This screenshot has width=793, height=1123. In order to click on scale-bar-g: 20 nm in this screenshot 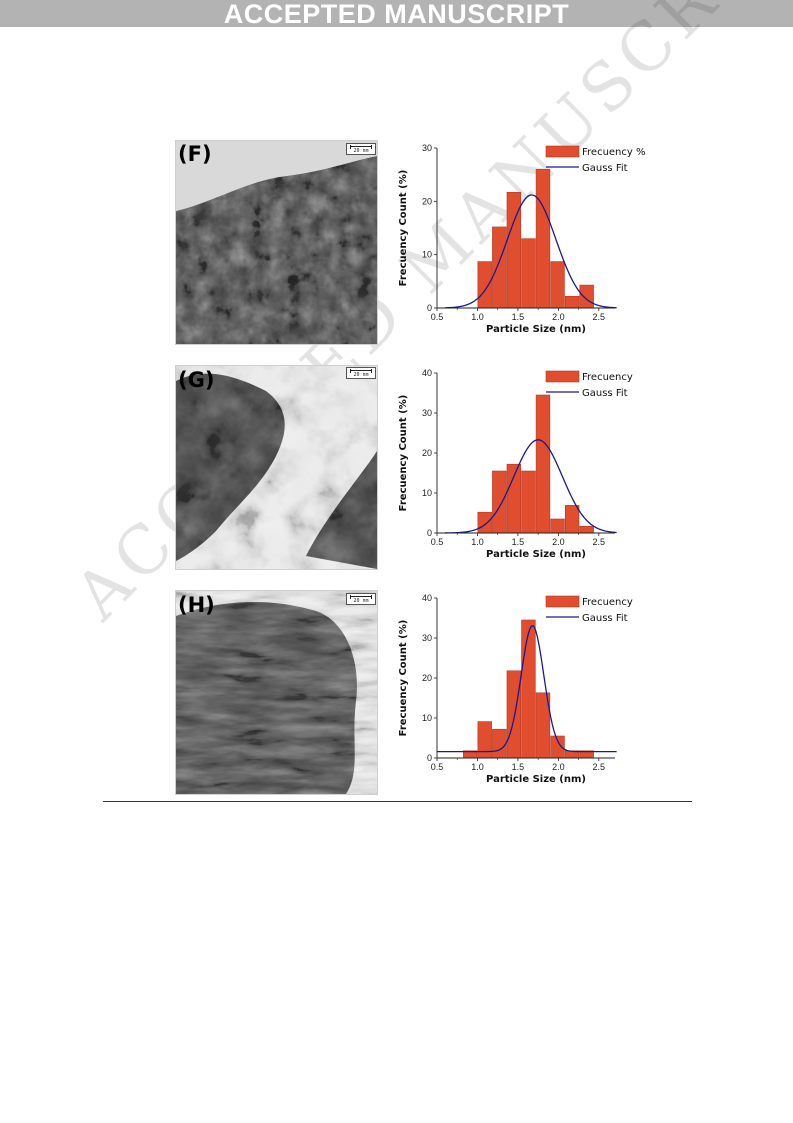, I will do `click(361, 373)`.